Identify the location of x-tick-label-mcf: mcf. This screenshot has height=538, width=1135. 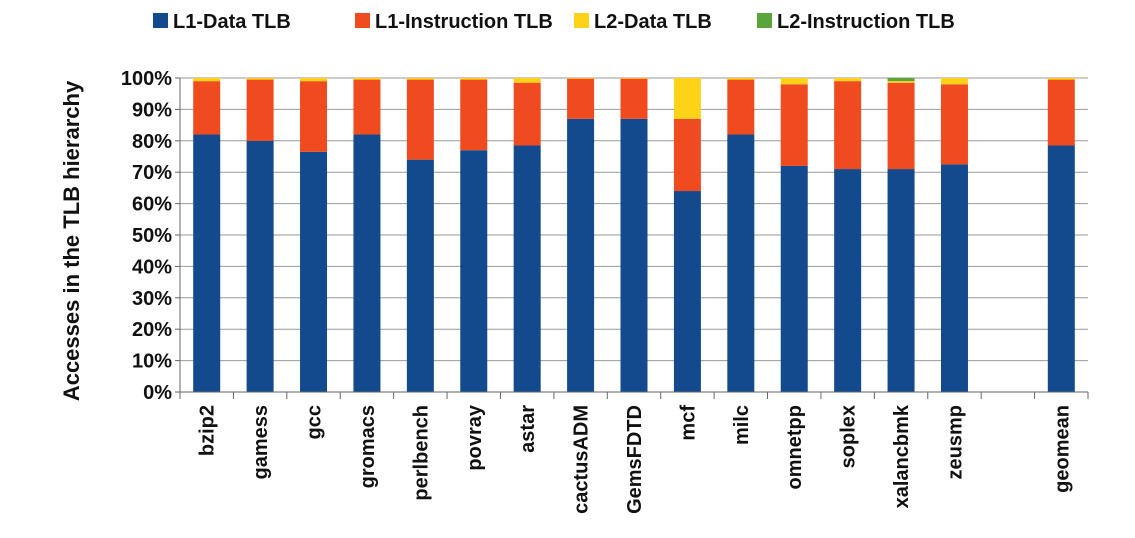
(688, 423).